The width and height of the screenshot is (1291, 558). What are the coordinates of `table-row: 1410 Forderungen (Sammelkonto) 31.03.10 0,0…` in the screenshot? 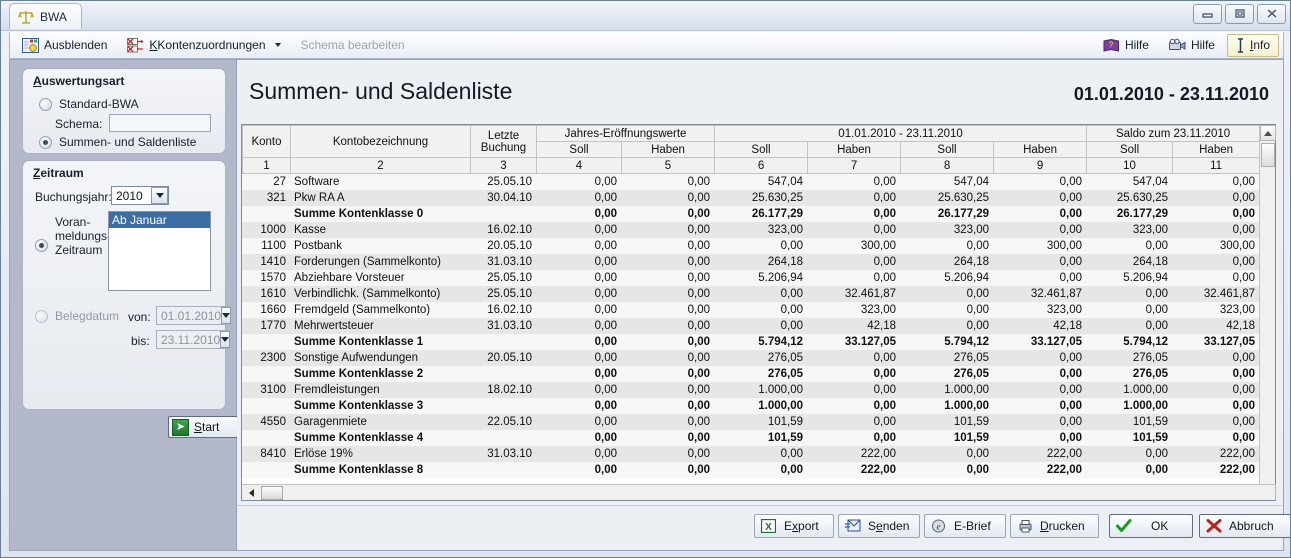 It's located at (750, 262).